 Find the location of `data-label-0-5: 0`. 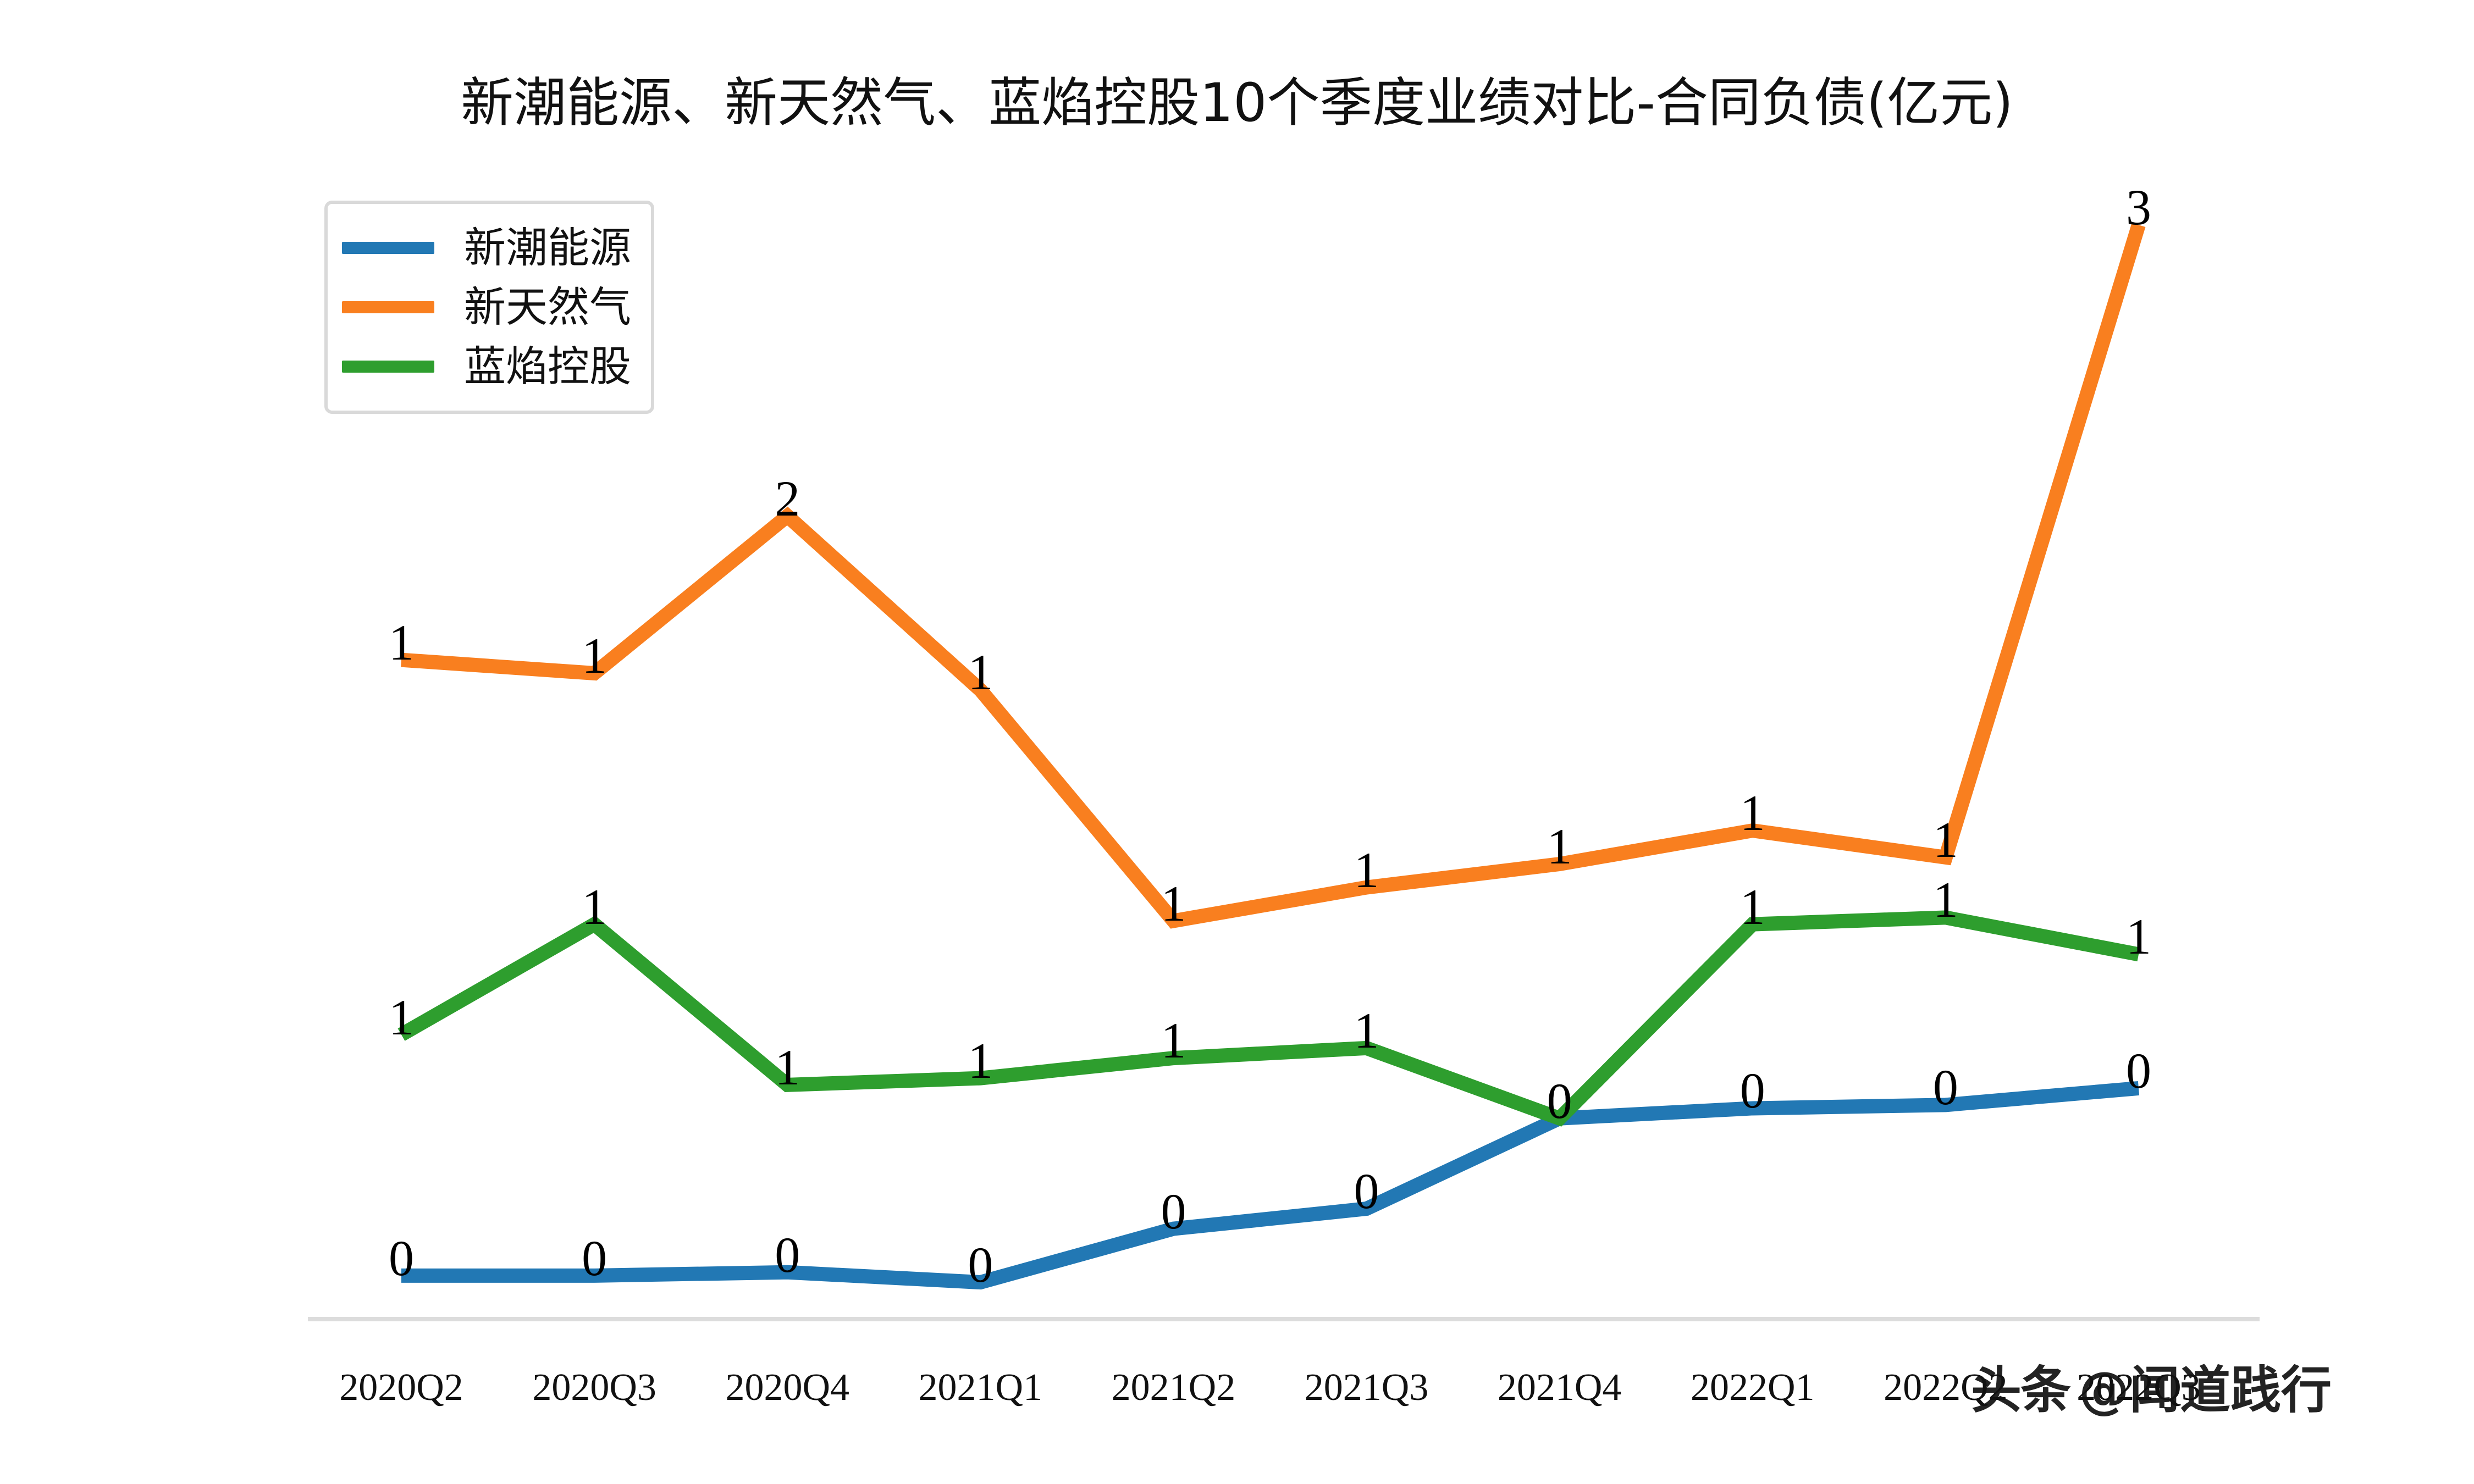

data-label-0-5: 0 is located at coordinates (1367, 1191).